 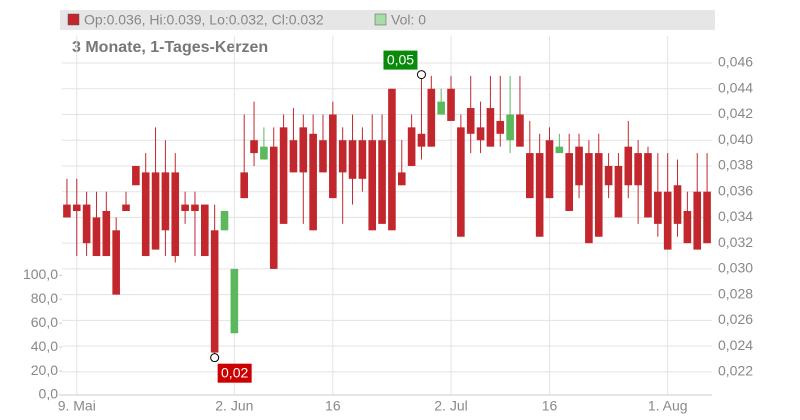 I want to click on y2-tick-label: 0,0, so click(x=49, y=394).